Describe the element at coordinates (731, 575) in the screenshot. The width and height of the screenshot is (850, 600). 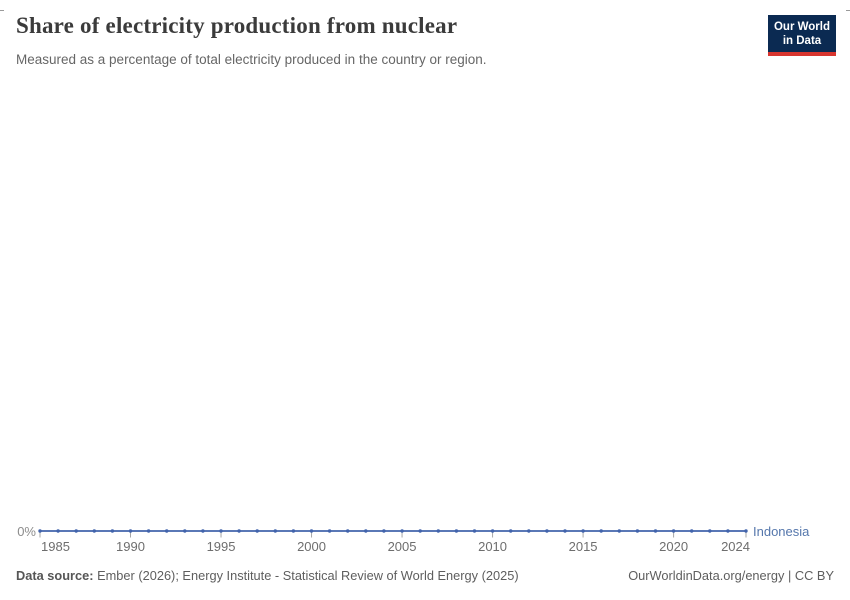
I see `footer-link: OurWorldinData.org/energy | CC BY` at that location.